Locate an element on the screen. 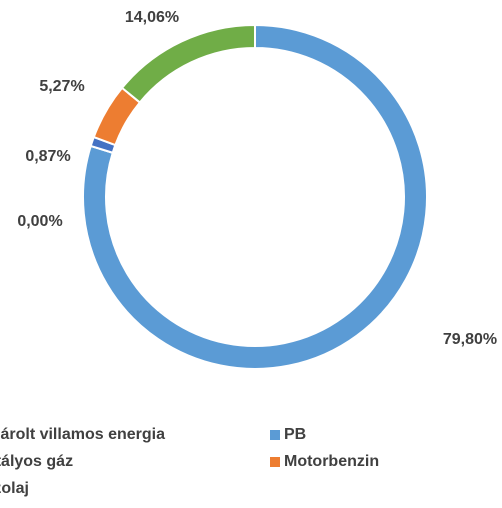  data-label: 5,27% is located at coordinates (61, 86).